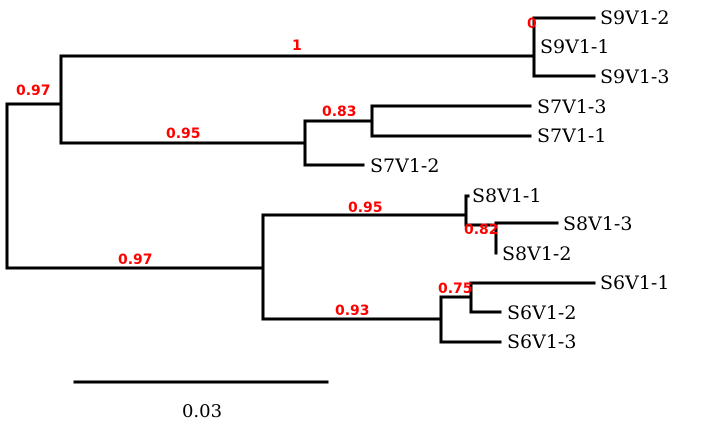 This screenshot has height=432, width=709. I want to click on support-value-s9-internal: 0, so click(532, 24).